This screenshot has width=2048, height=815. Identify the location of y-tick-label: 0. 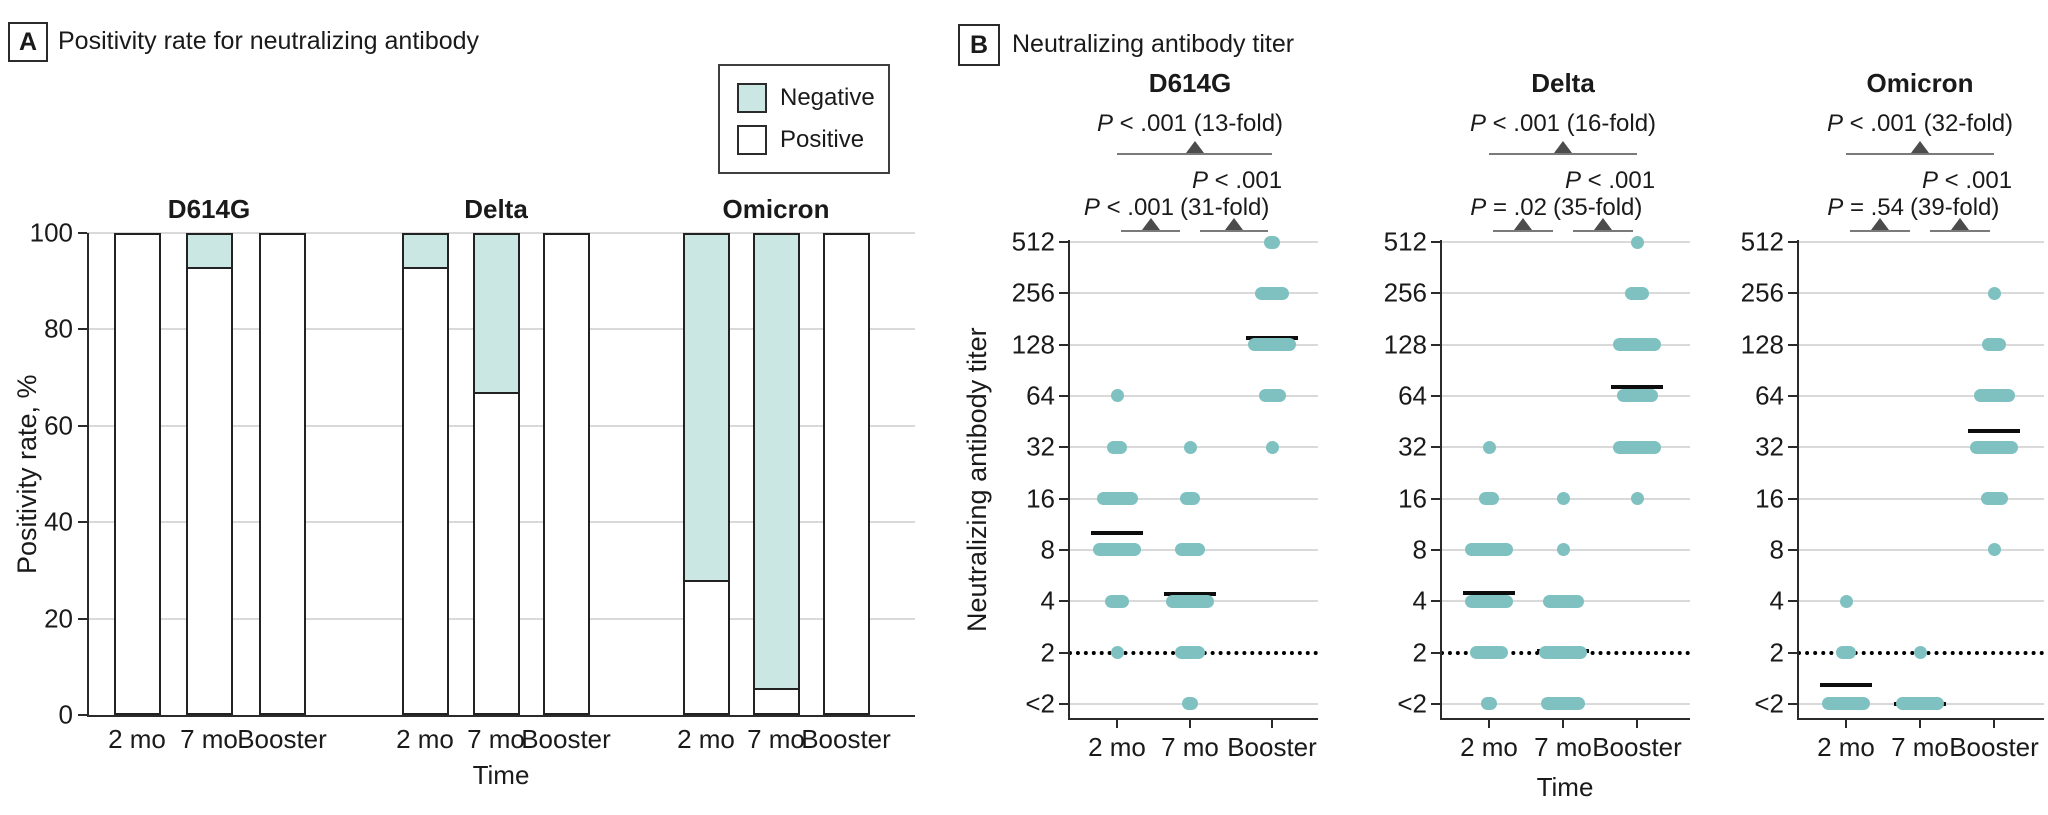
(65, 714).